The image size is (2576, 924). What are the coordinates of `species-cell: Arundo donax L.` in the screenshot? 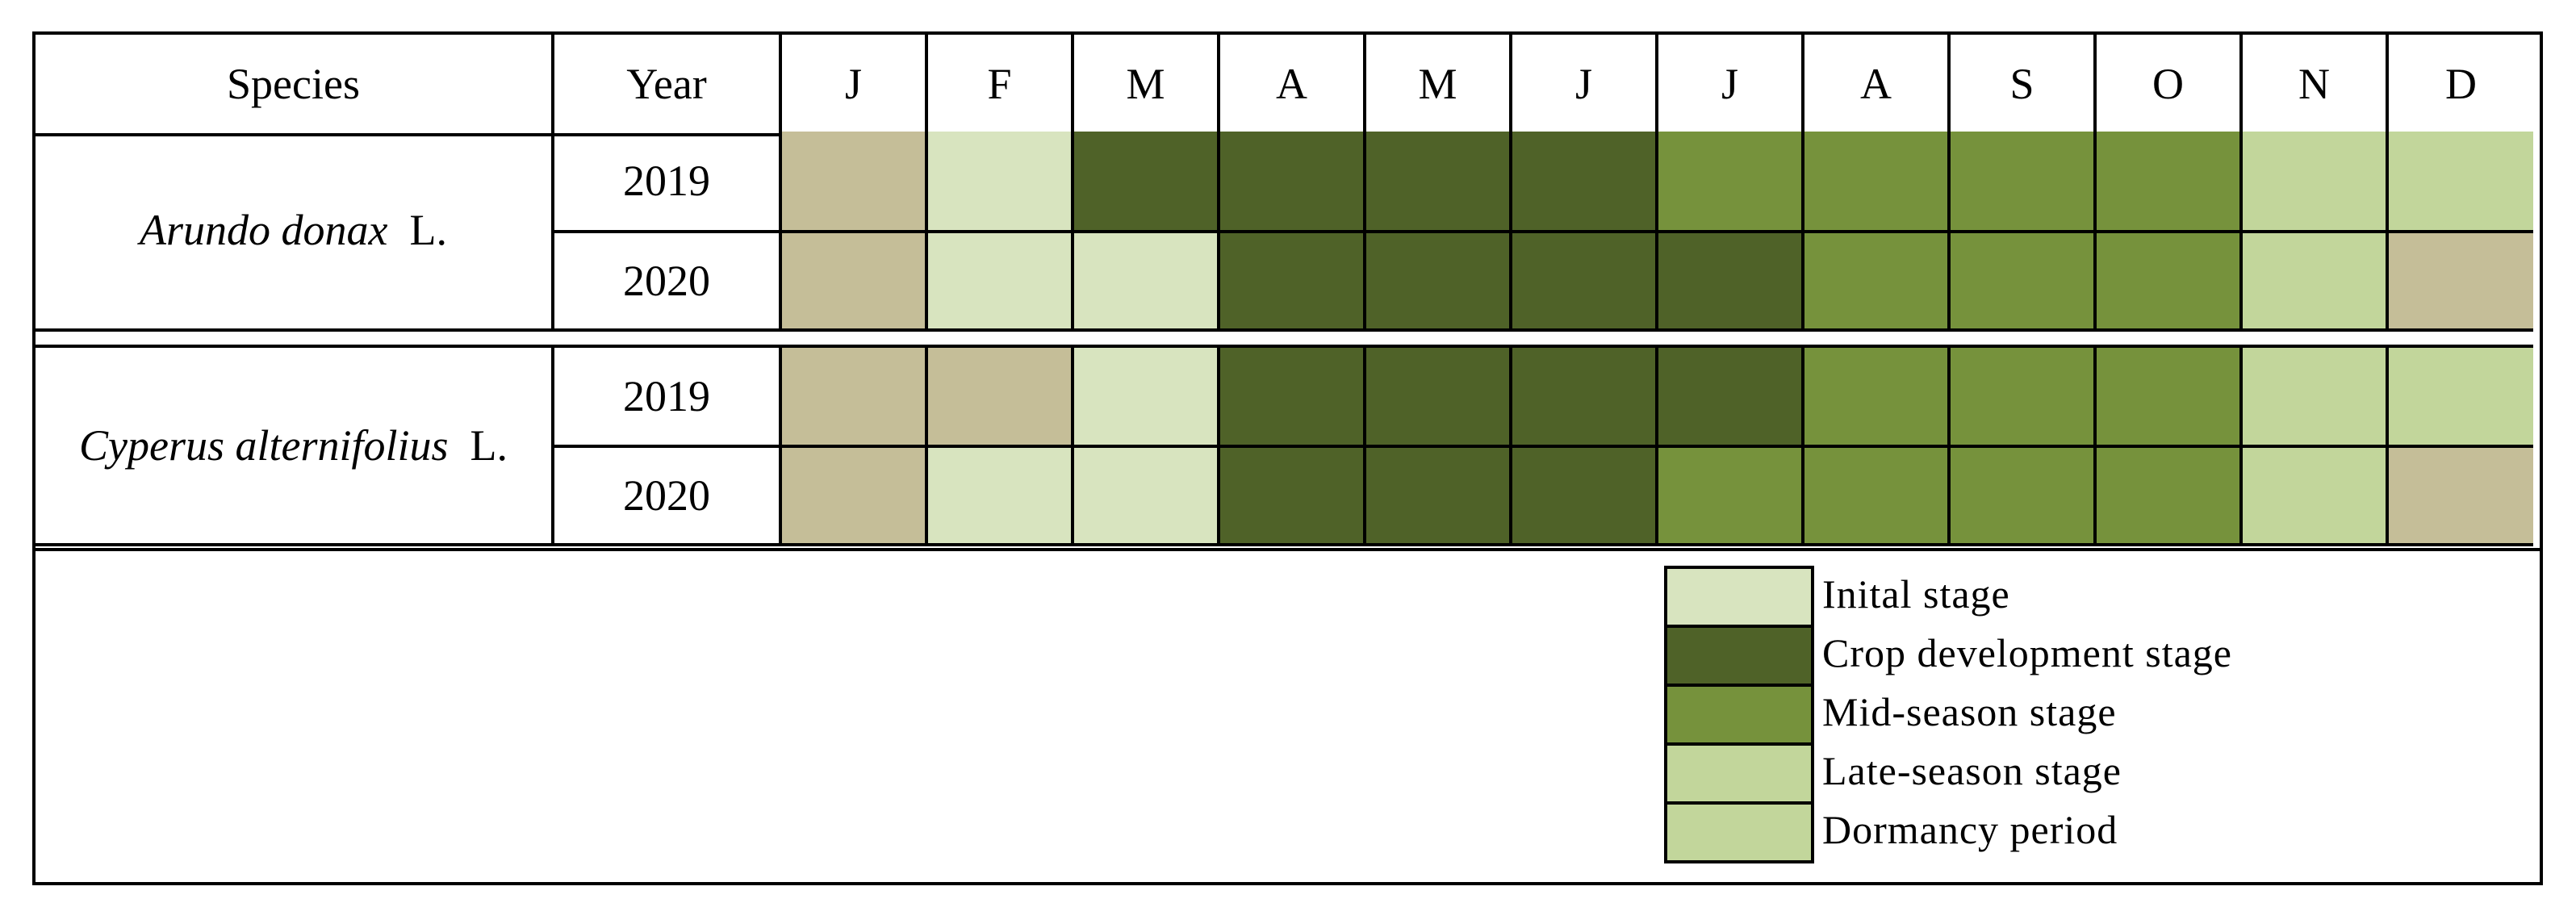 It's located at (295, 232).